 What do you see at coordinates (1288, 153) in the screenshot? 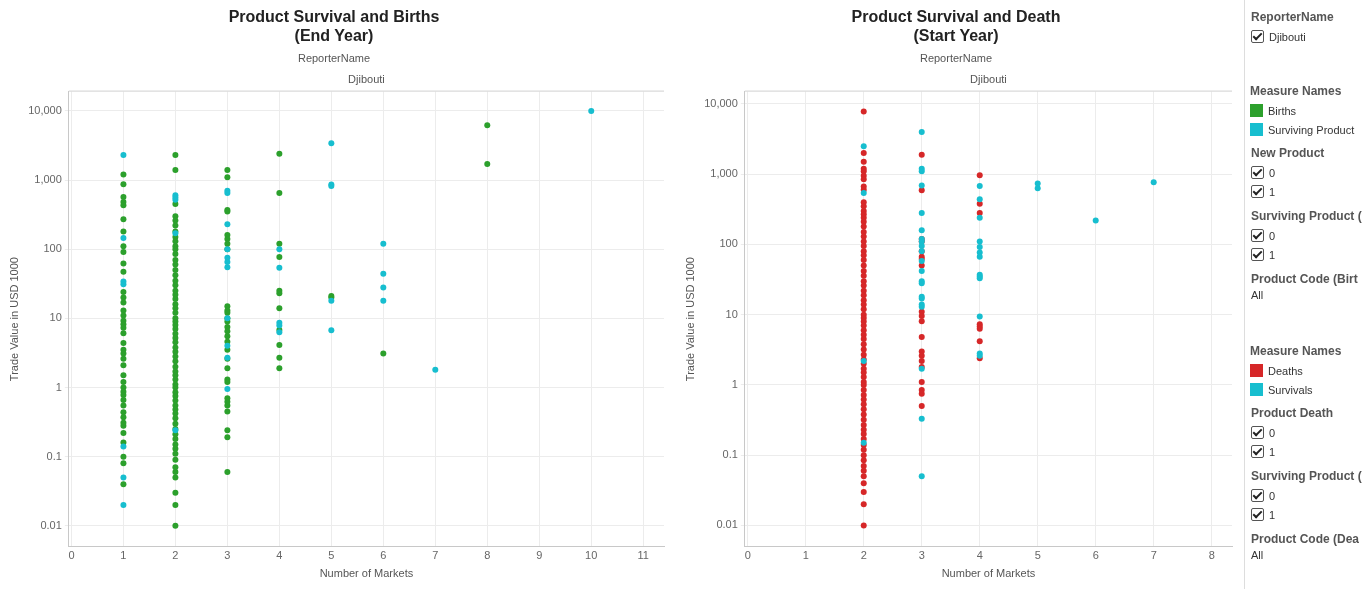
I see `text: New Product` at bounding box center [1288, 153].